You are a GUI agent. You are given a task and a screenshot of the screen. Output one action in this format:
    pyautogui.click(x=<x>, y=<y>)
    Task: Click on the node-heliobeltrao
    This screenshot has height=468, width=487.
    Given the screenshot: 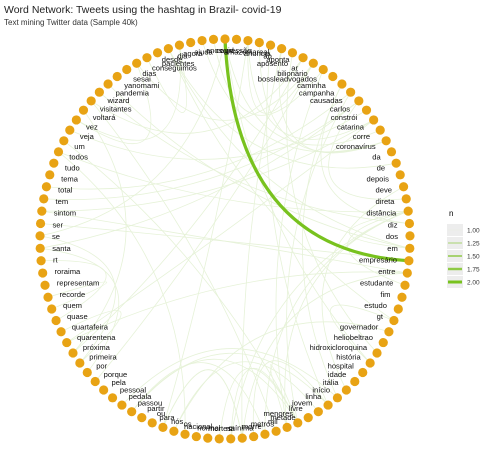 What is the action you would take?
    pyautogui.click(x=383, y=342)
    